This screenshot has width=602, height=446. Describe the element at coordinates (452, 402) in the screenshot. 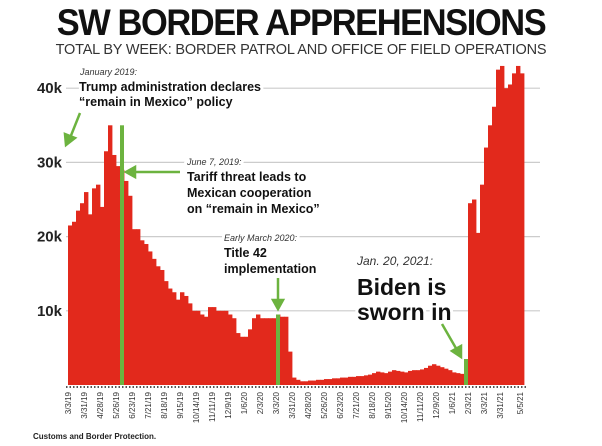

I see `x-tick-label: 1/6/21` at that location.